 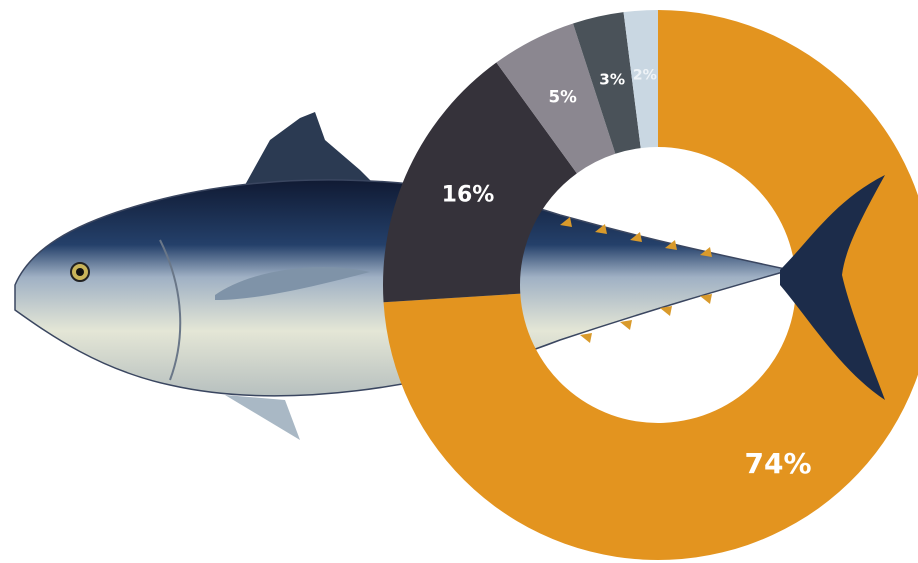 I want to click on finlets, so click(x=636, y=280).